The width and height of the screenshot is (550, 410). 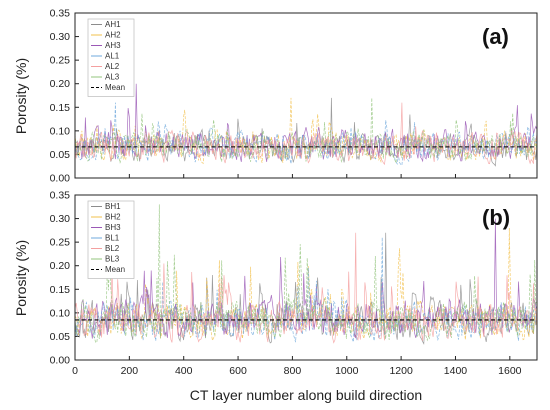 I want to click on panel-b-label: (b), so click(x=496, y=217).